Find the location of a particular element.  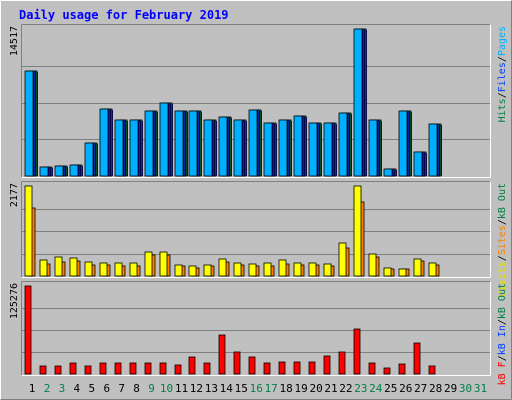

panel-bottom-legend: kB F/kB In/kB Out is located at coordinates (502, 334).